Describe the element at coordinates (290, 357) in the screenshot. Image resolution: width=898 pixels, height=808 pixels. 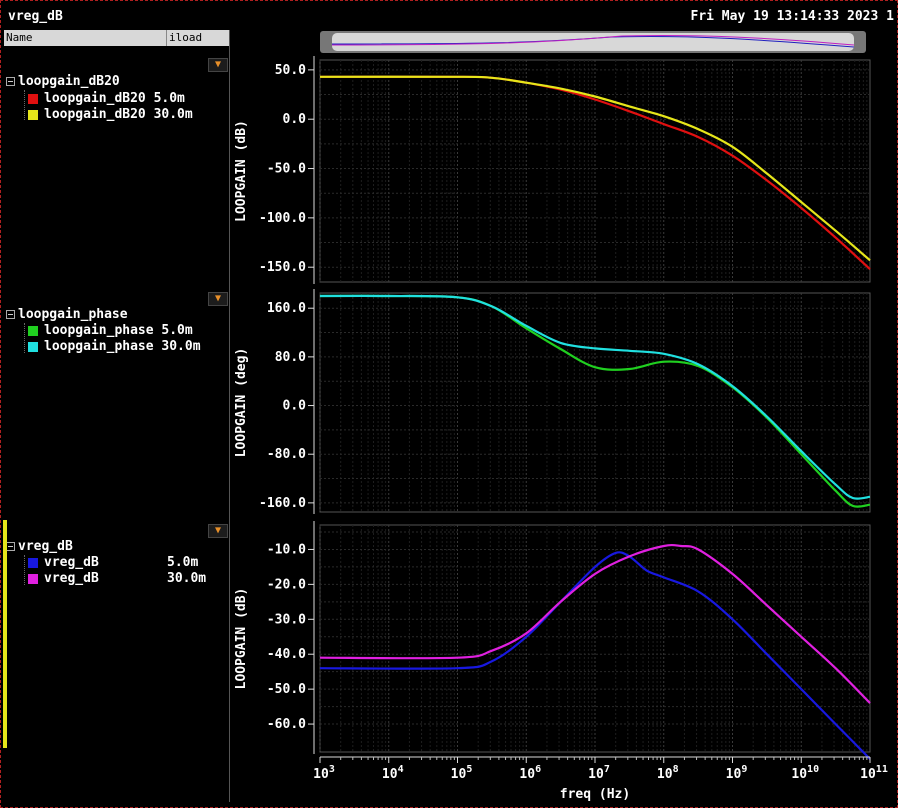
I see `y-tick-label: 80.0` at that location.